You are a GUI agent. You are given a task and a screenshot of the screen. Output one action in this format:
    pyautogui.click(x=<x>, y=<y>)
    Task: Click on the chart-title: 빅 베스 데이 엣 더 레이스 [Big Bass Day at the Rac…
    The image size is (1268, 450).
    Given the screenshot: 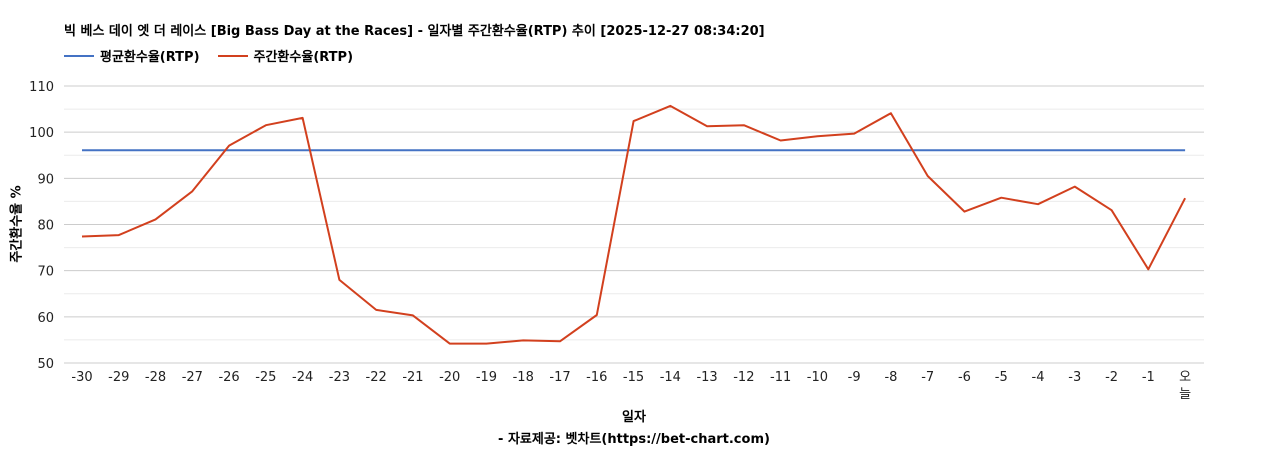 What is the action you would take?
    pyautogui.click(x=414, y=31)
    